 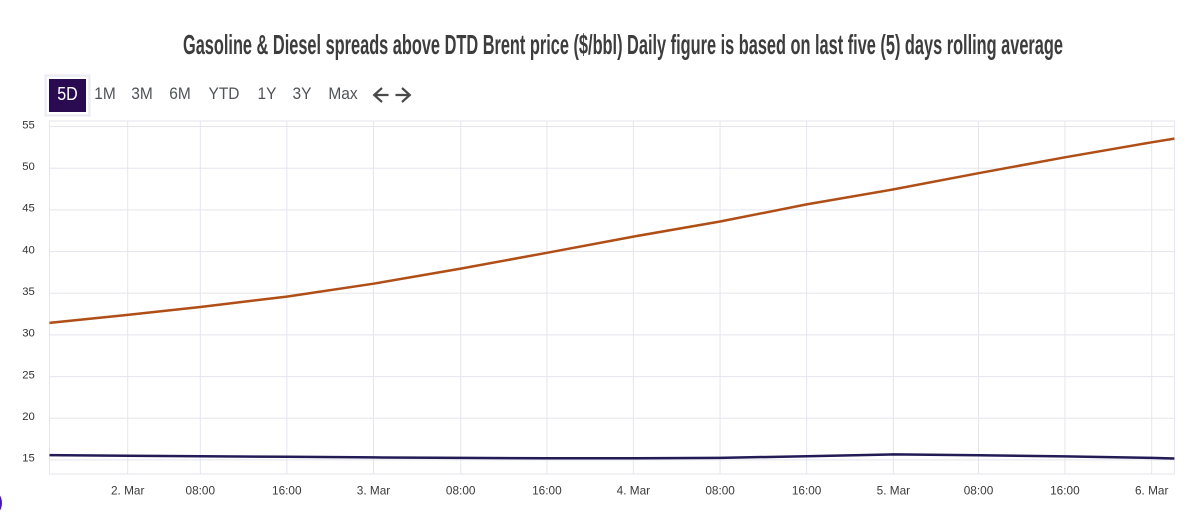 I want to click on svg-text: 15, so click(x=28, y=459).